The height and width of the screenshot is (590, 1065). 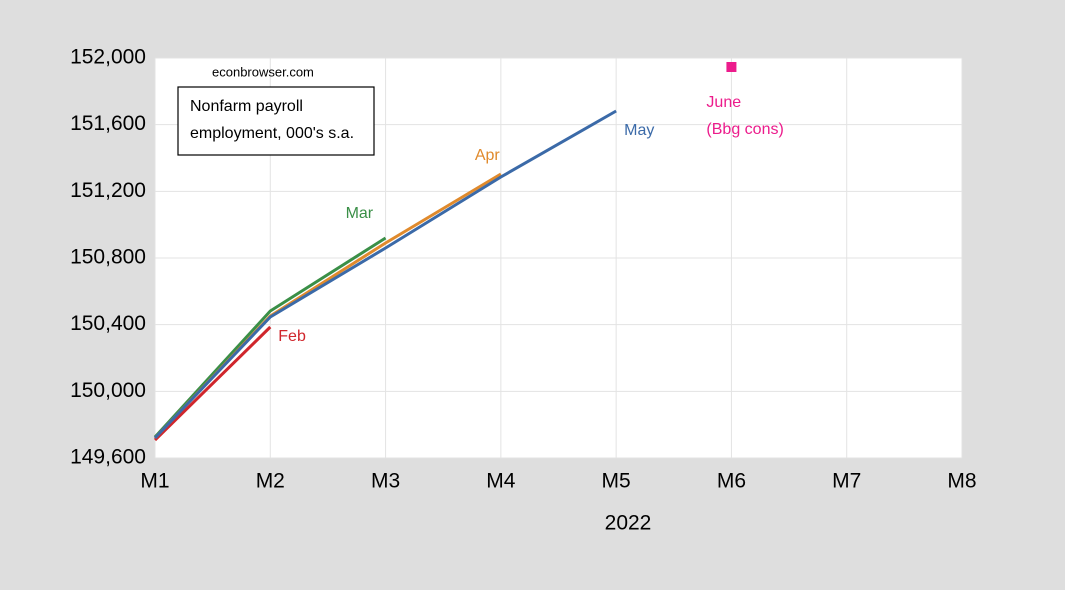 What do you see at coordinates (846, 481) in the screenshot?
I see `x-tick-label: M7` at bounding box center [846, 481].